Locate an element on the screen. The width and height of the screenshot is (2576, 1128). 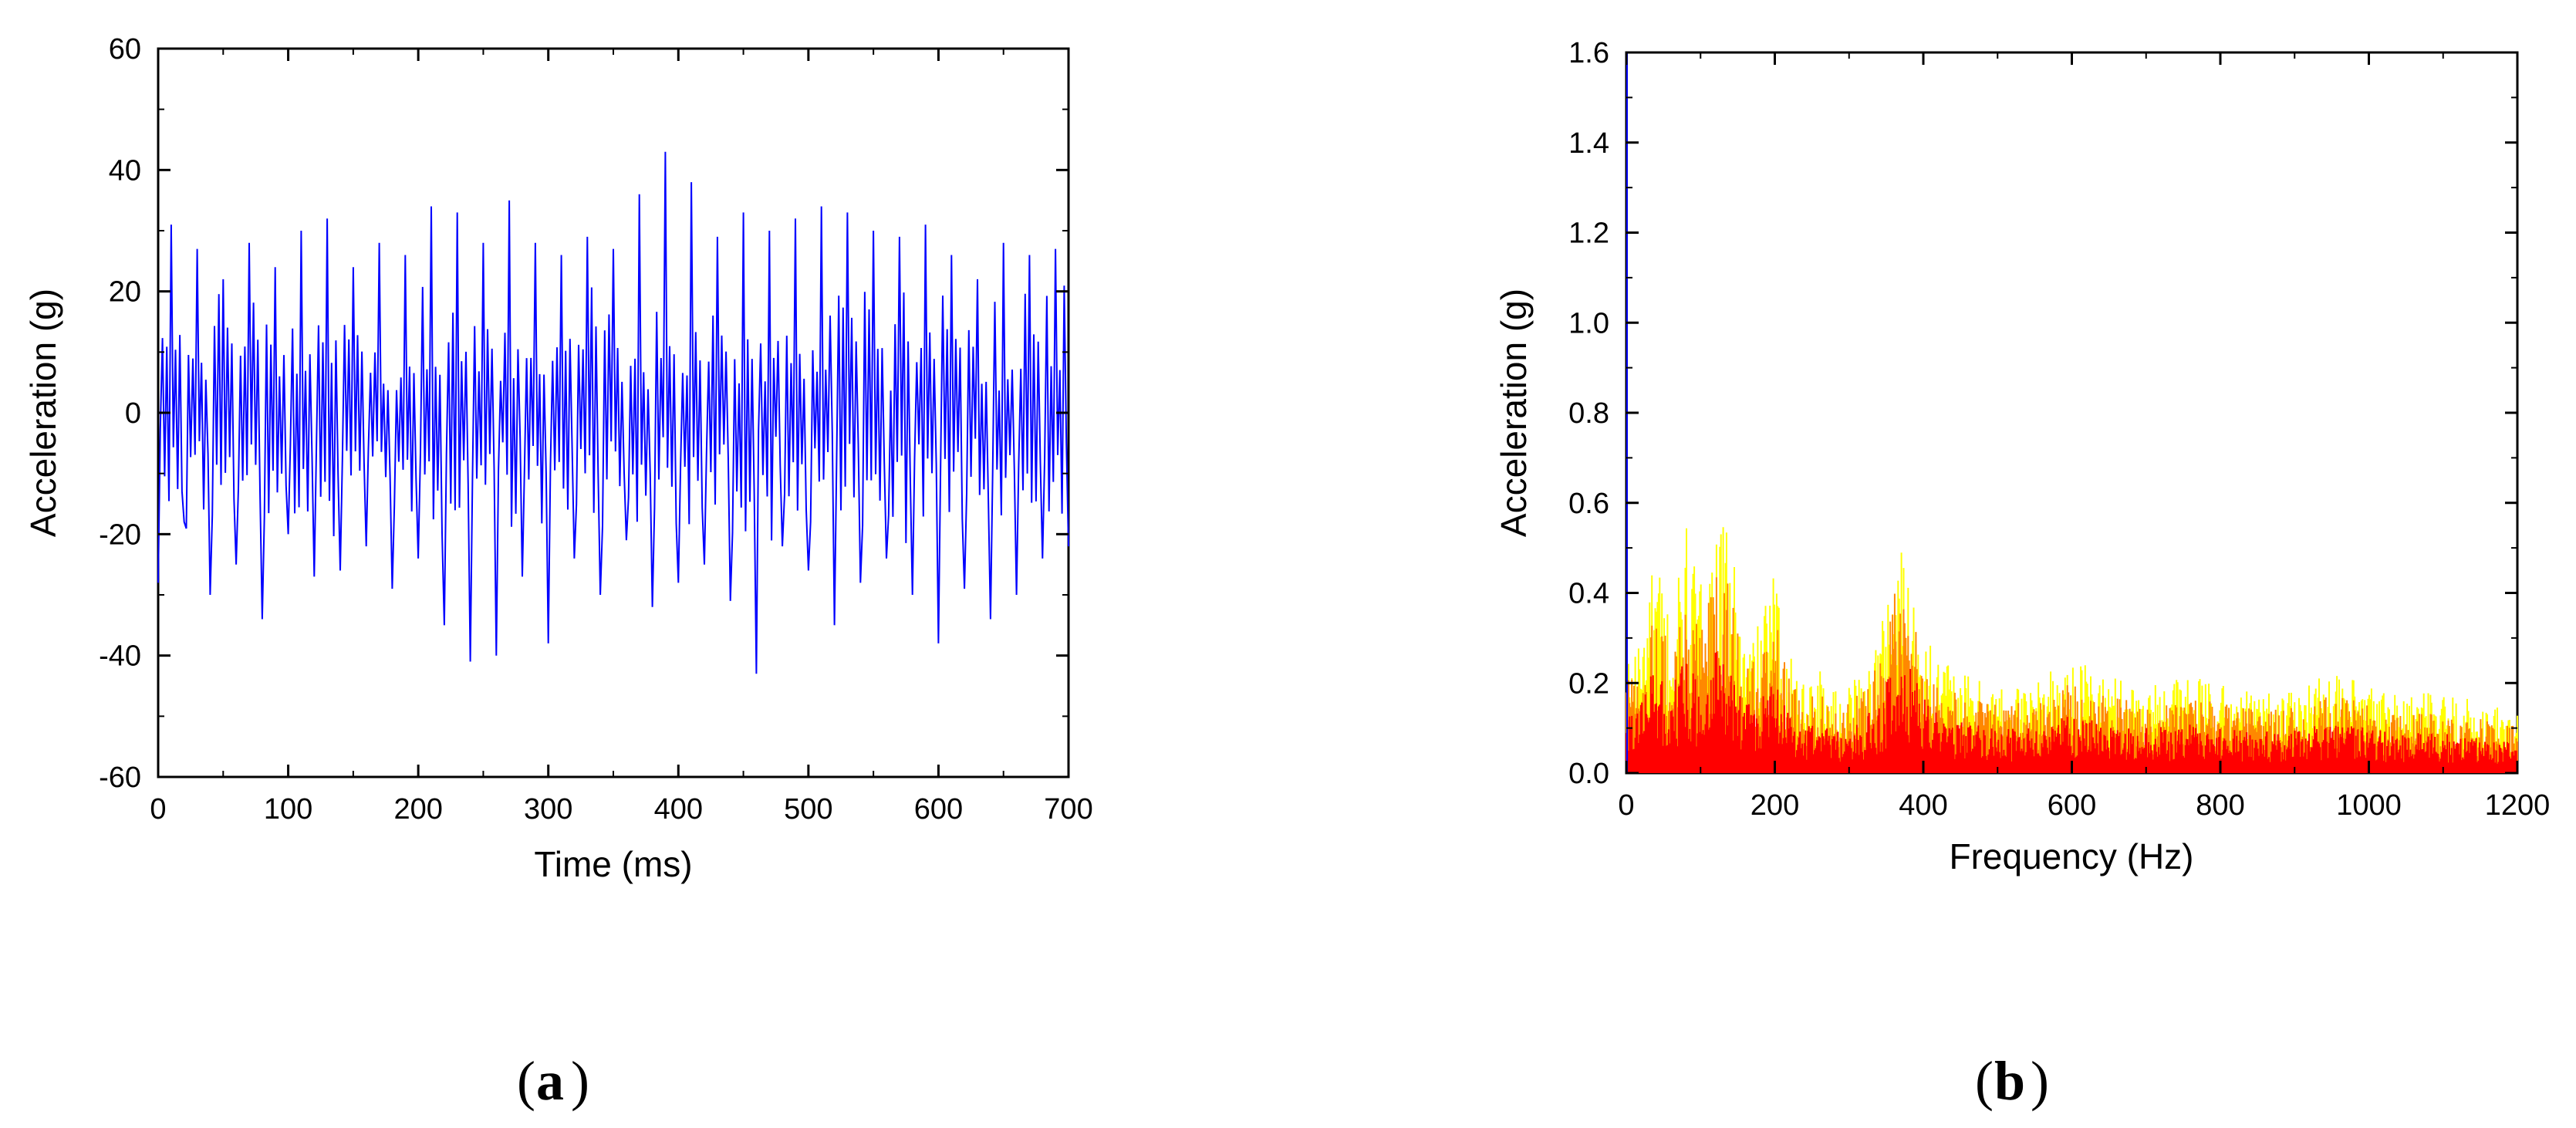
panel-b-y-tick-label: 0.2 is located at coordinates (1589, 683).